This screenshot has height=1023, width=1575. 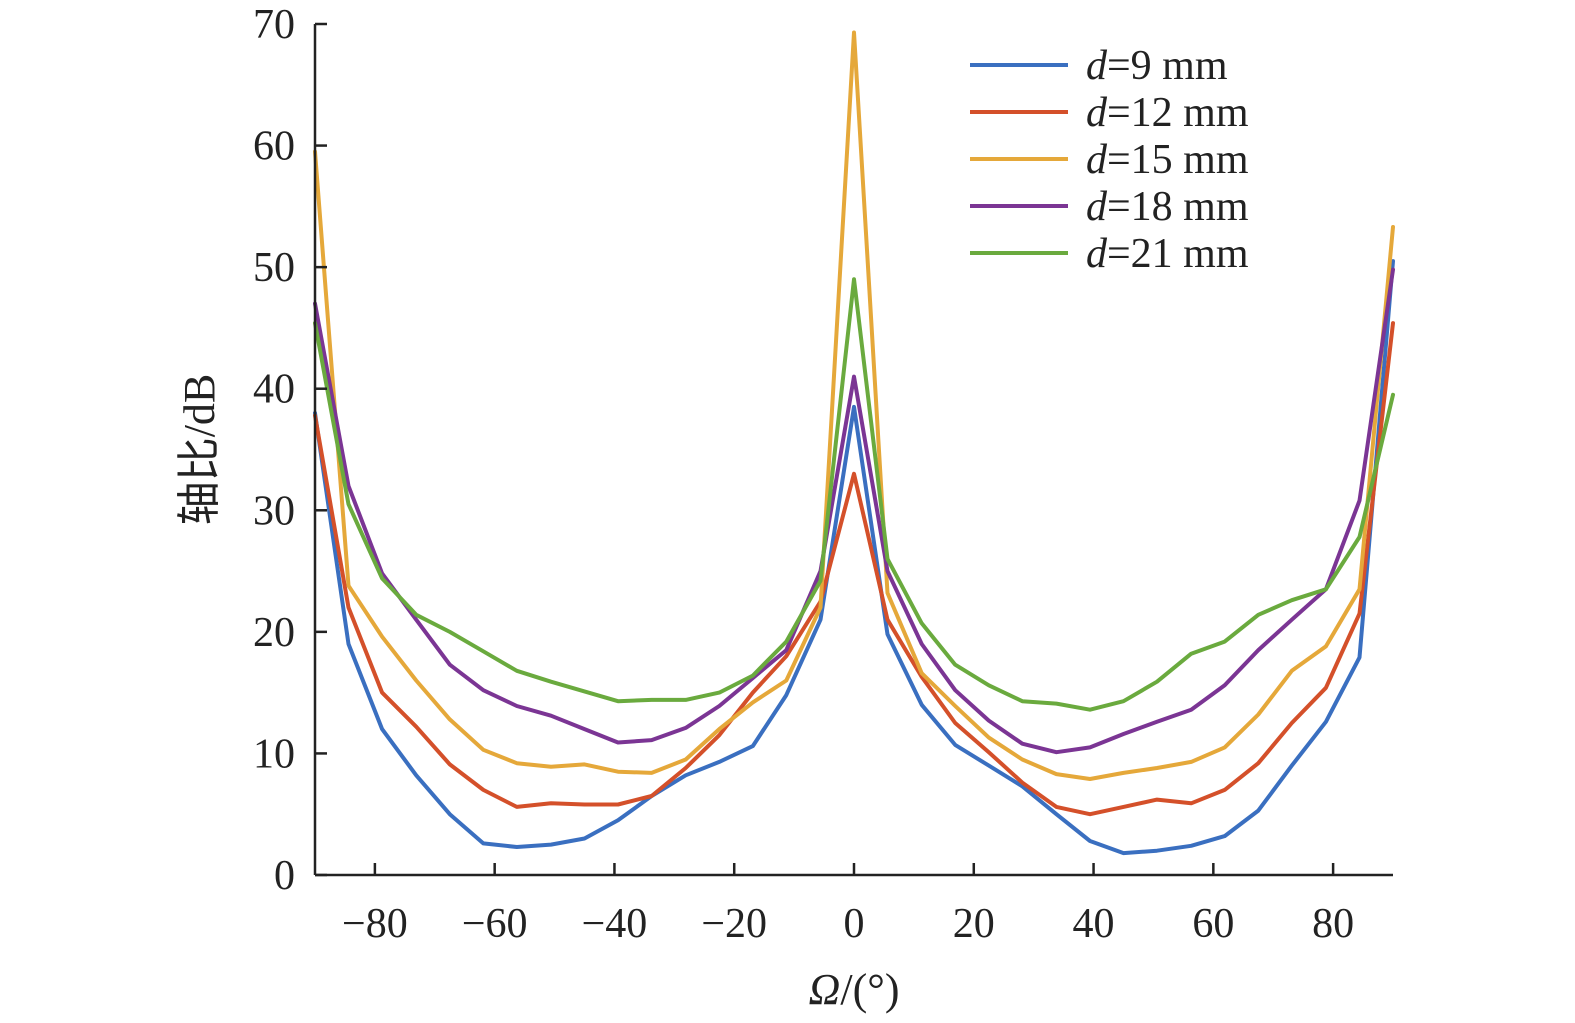 I want to click on x-tick-label: 40, so click(x=1094, y=924).